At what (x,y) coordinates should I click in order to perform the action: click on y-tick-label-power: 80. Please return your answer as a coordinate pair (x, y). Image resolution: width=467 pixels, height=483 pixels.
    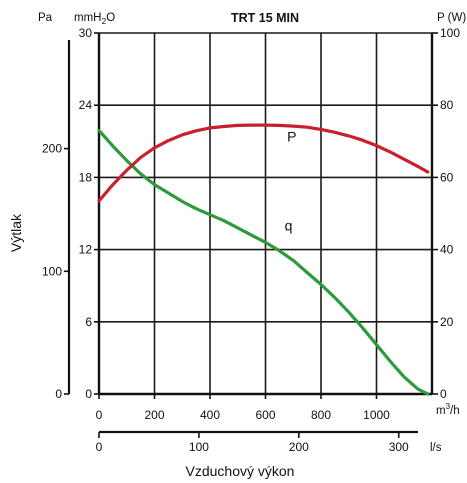
    Looking at the image, I should click on (447, 105).